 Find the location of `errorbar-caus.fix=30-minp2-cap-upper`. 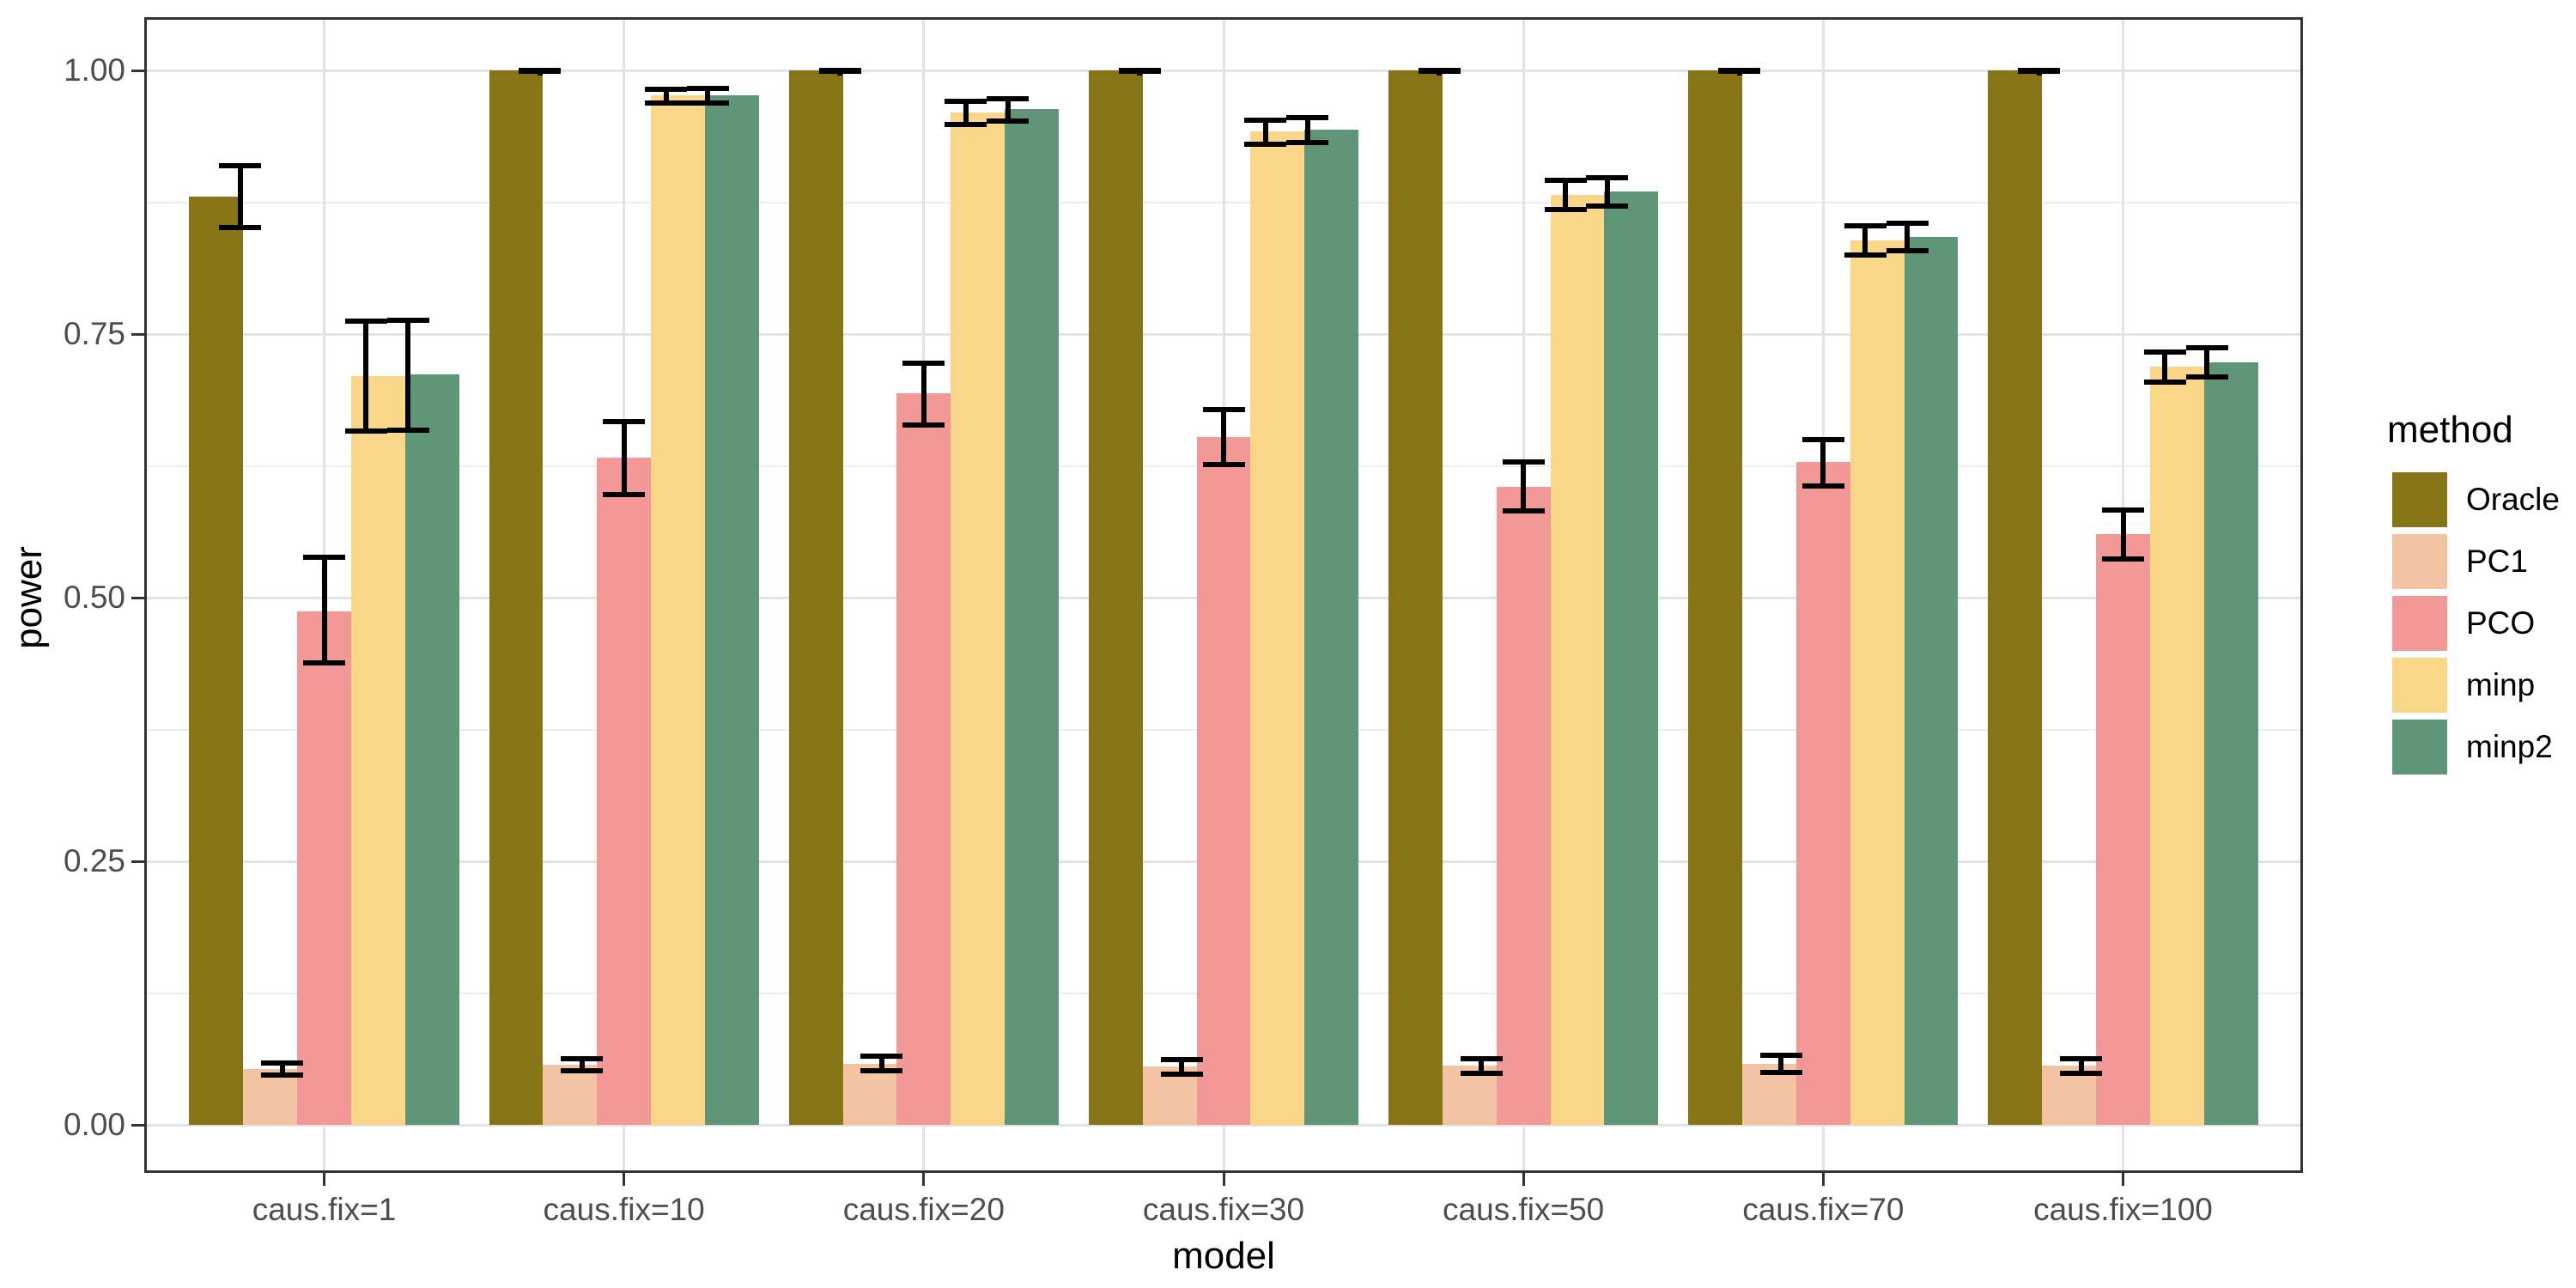

errorbar-caus.fix=30-minp2-cap-upper is located at coordinates (1308, 118).